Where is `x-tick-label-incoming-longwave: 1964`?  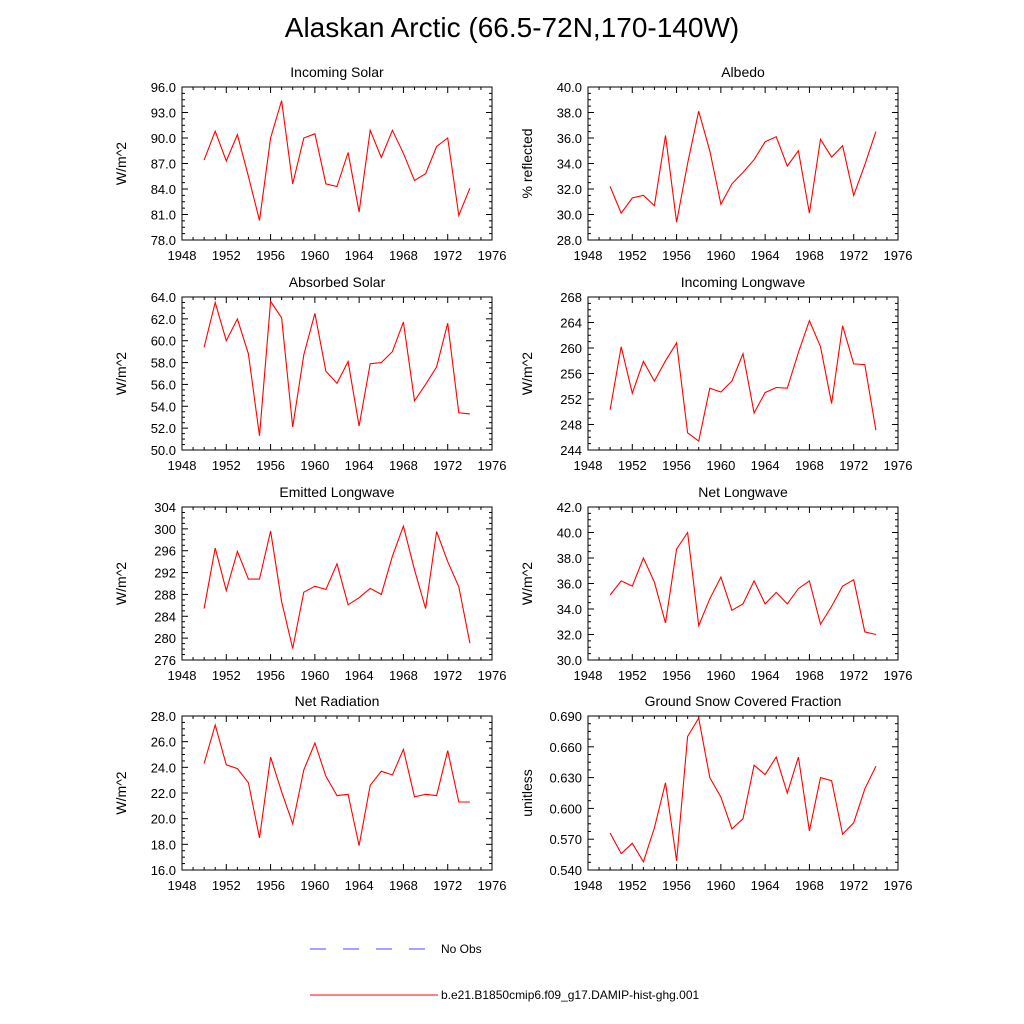 x-tick-label-incoming-longwave: 1964 is located at coordinates (765, 465).